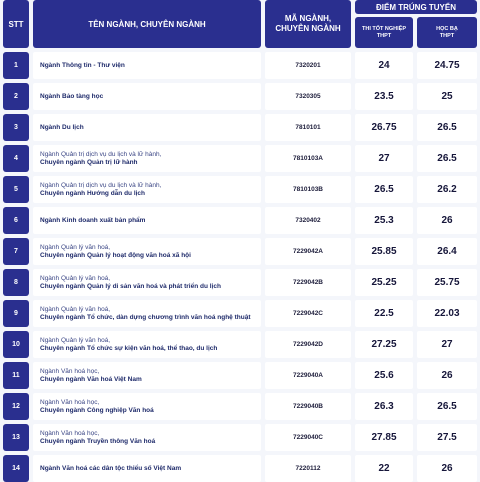  What do you see at coordinates (308, 158) in the screenshot?
I see `row-program-code: 7810103A` at bounding box center [308, 158].